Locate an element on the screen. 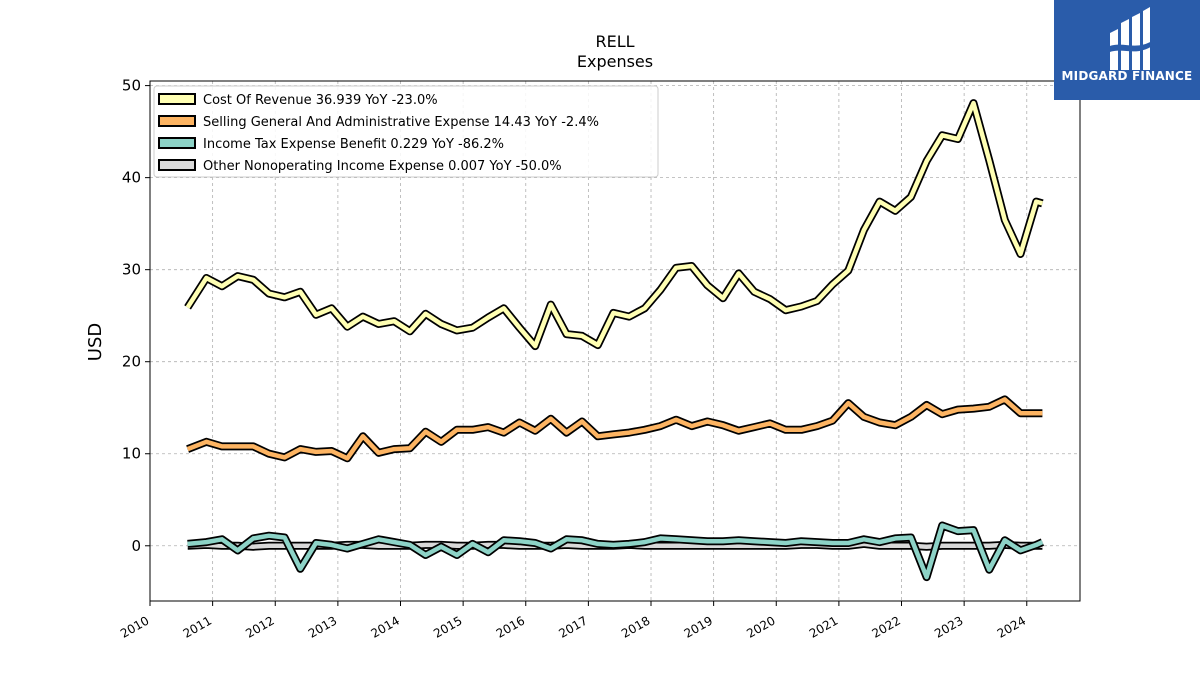 The image size is (1200, 675). legend-box is located at coordinates (406, 131).